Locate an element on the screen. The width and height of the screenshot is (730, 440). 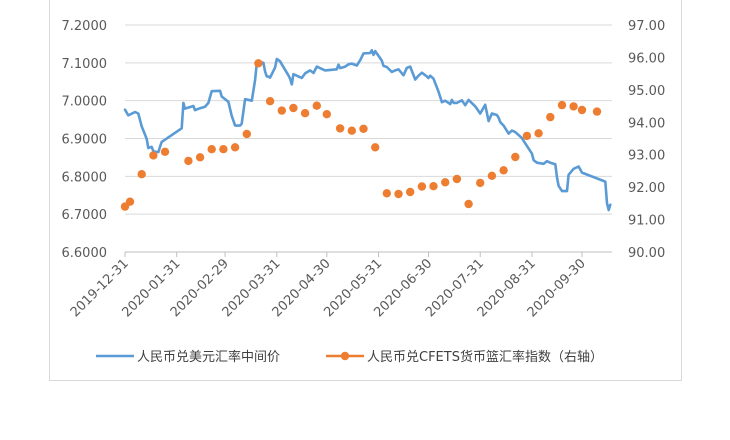
y-right-tick-label: 92.00 is located at coordinates (646, 188).